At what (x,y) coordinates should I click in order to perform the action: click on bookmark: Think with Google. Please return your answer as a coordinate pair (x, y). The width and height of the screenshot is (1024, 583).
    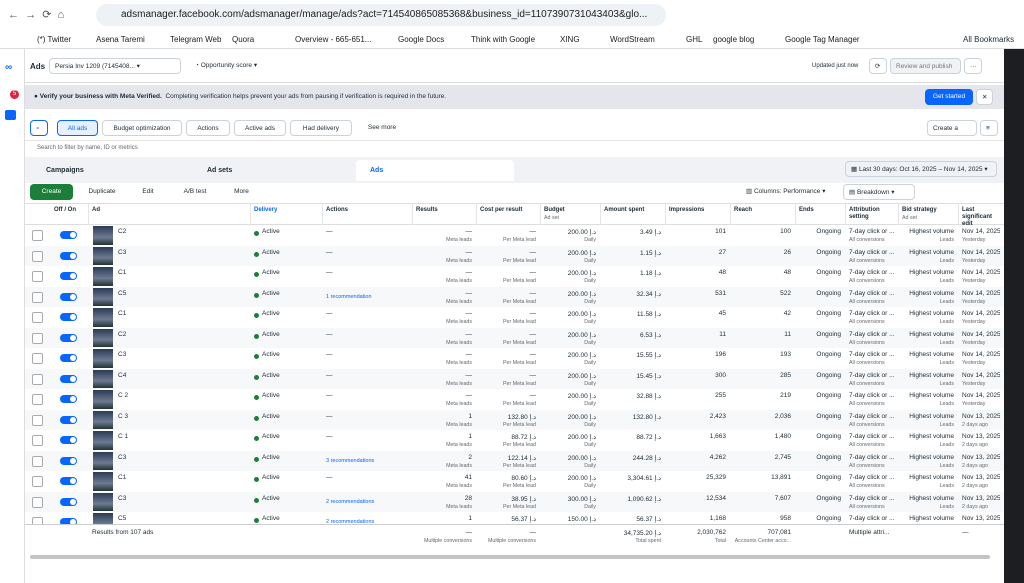
    Looking at the image, I should click on (503, 39).